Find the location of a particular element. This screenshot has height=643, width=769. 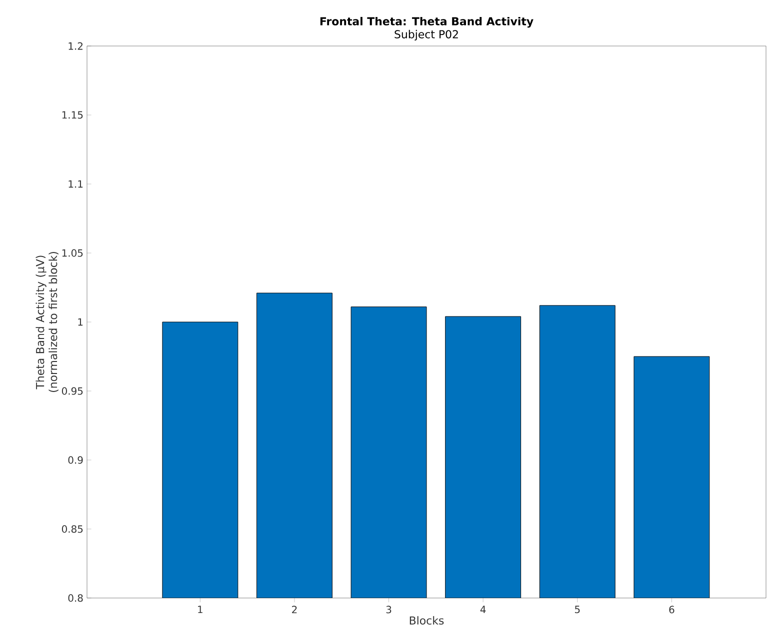

x-tick-label: 5 is located at coordinates (577, 610).